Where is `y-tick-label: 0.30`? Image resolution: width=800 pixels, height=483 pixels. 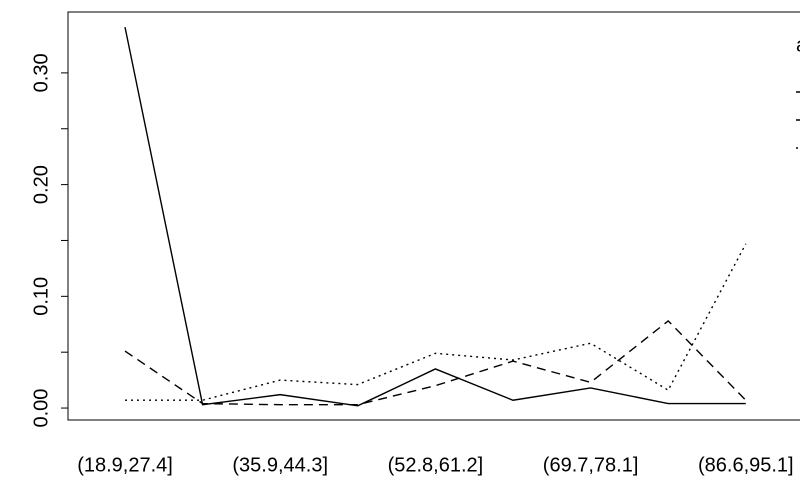 y-tick-label: 0.30 is located at coordinates (41, 72).